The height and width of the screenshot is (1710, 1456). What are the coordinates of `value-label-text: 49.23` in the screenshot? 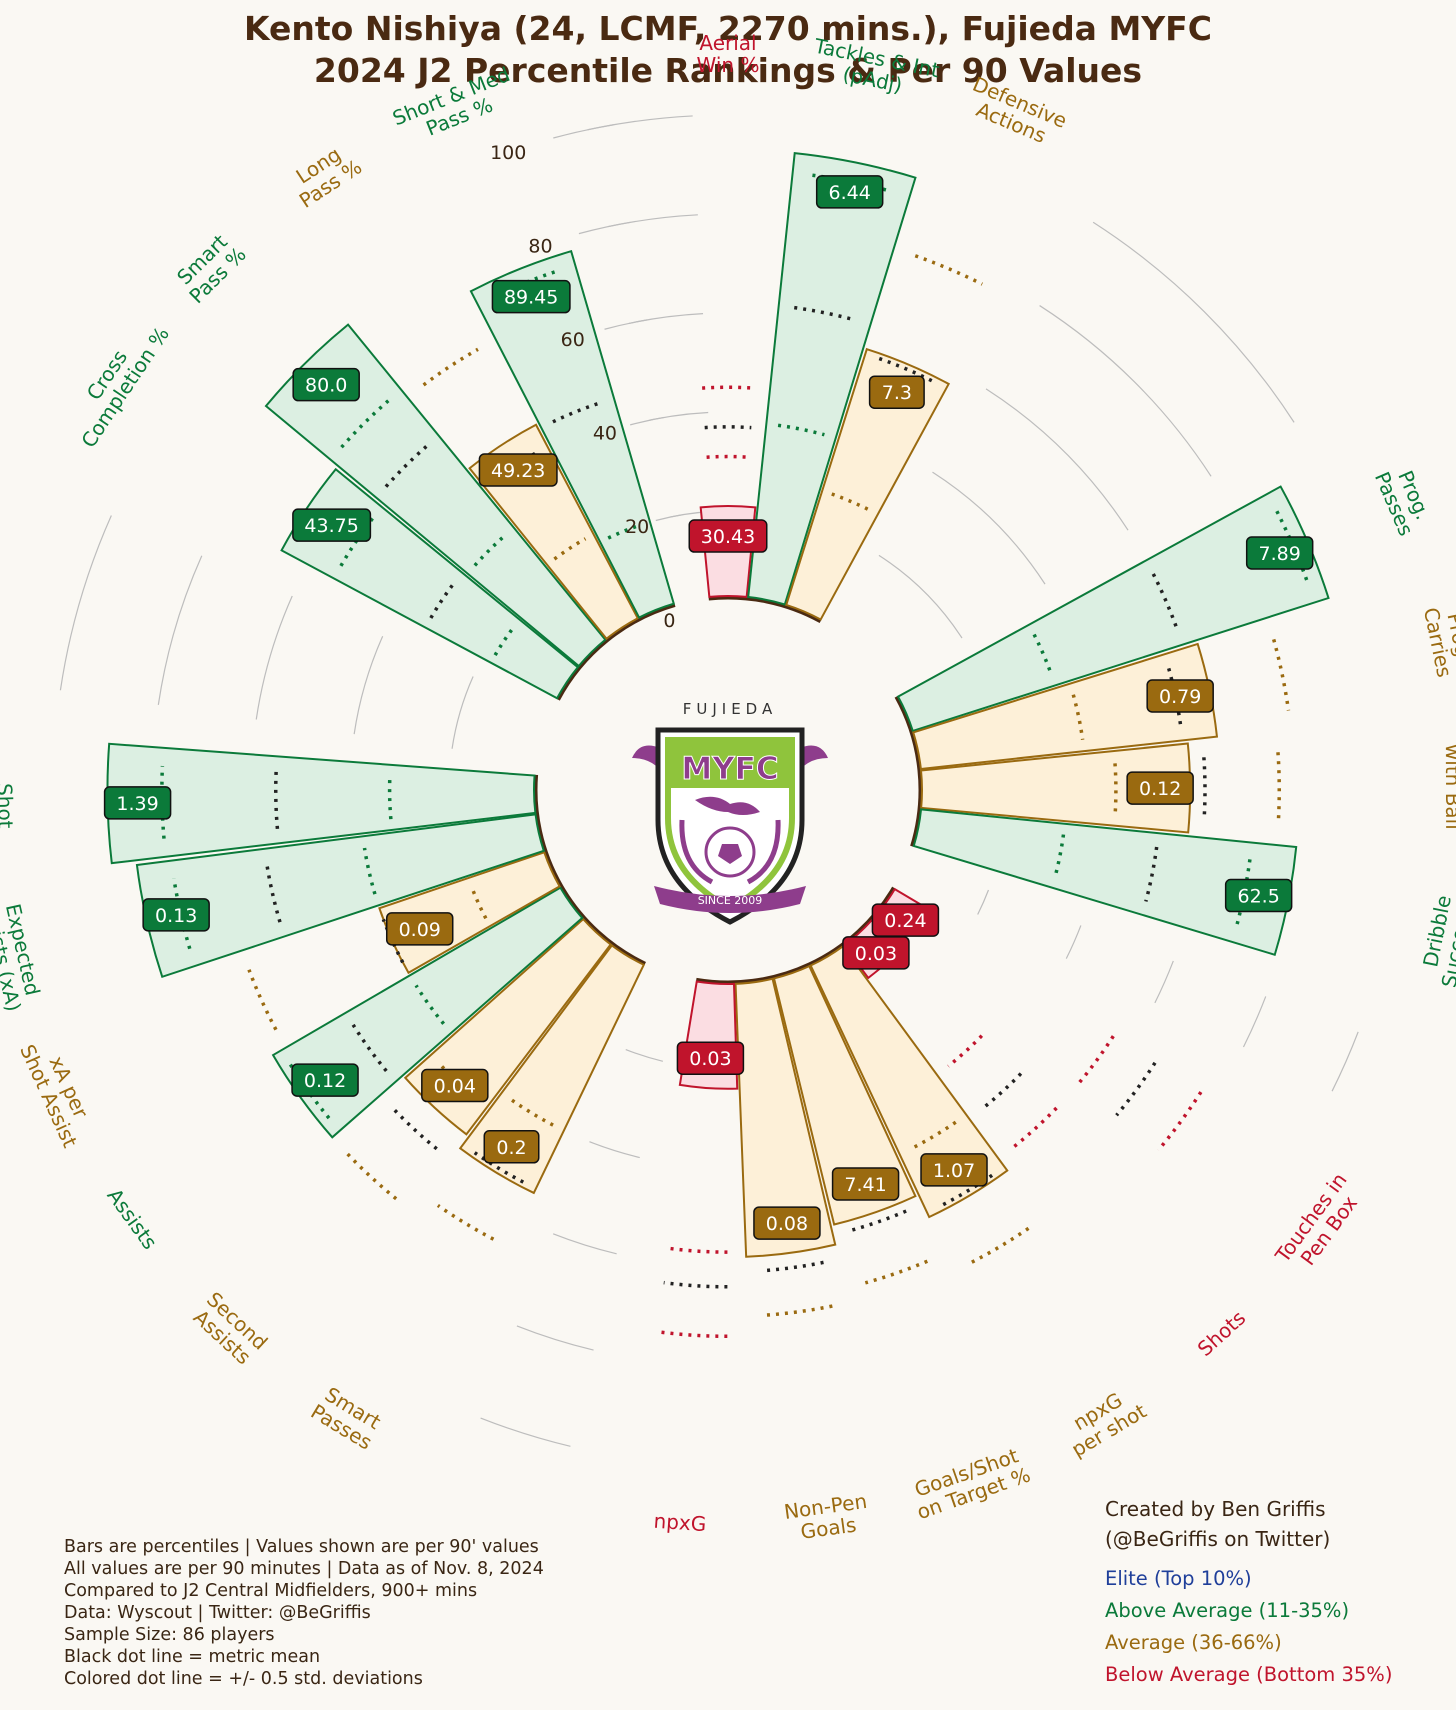 It's located at (518, 471).